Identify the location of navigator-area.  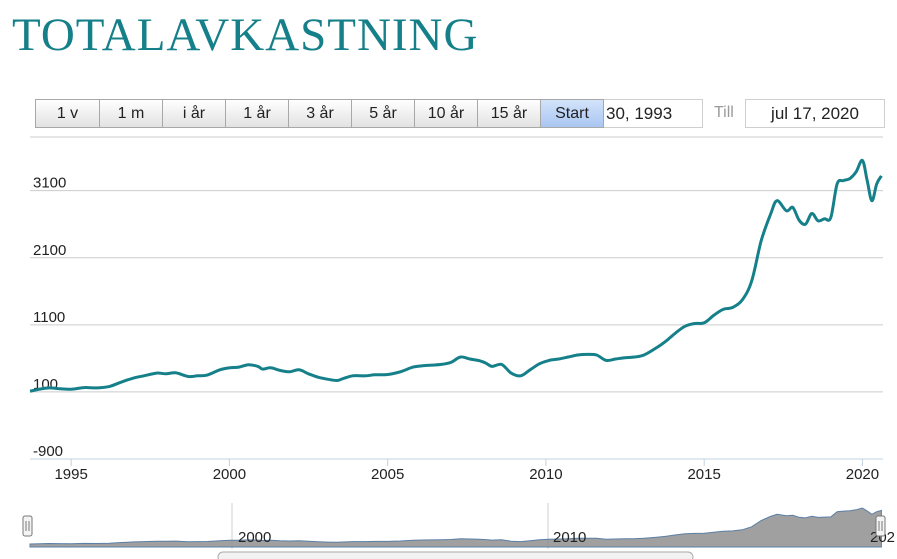
(455, 527).